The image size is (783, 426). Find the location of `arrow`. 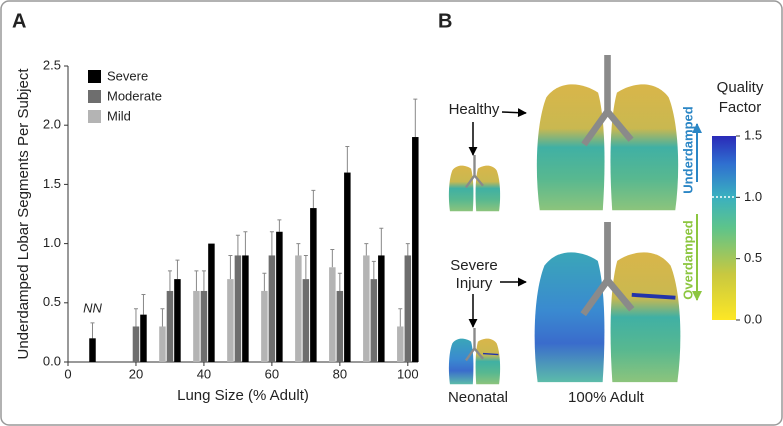

arrow is located at coordinates (514, 113).